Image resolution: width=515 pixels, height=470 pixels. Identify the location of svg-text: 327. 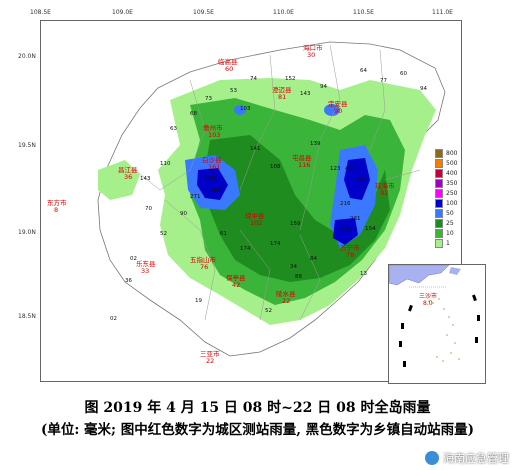
(360, 181).